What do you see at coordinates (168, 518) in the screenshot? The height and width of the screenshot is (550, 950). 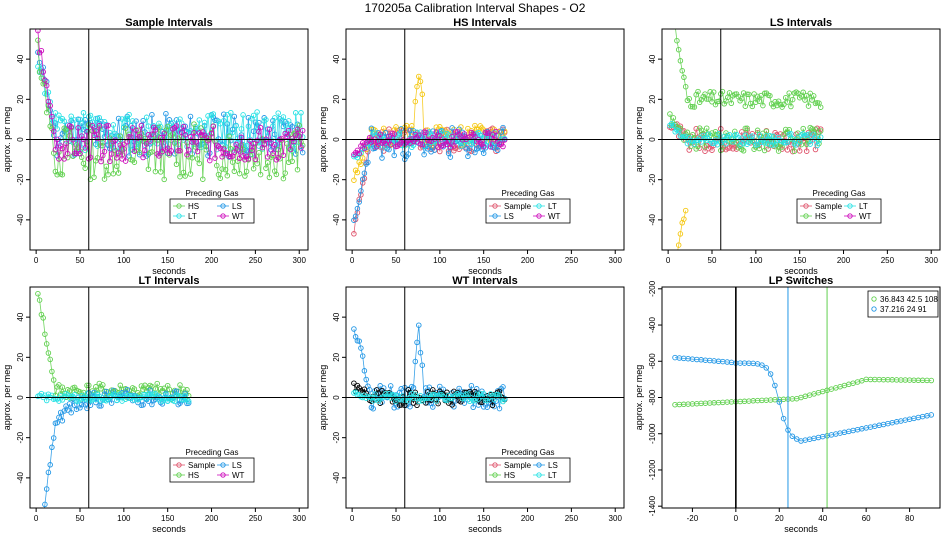 I see `x-tick-label: 150` at bounding box center [168, 518].